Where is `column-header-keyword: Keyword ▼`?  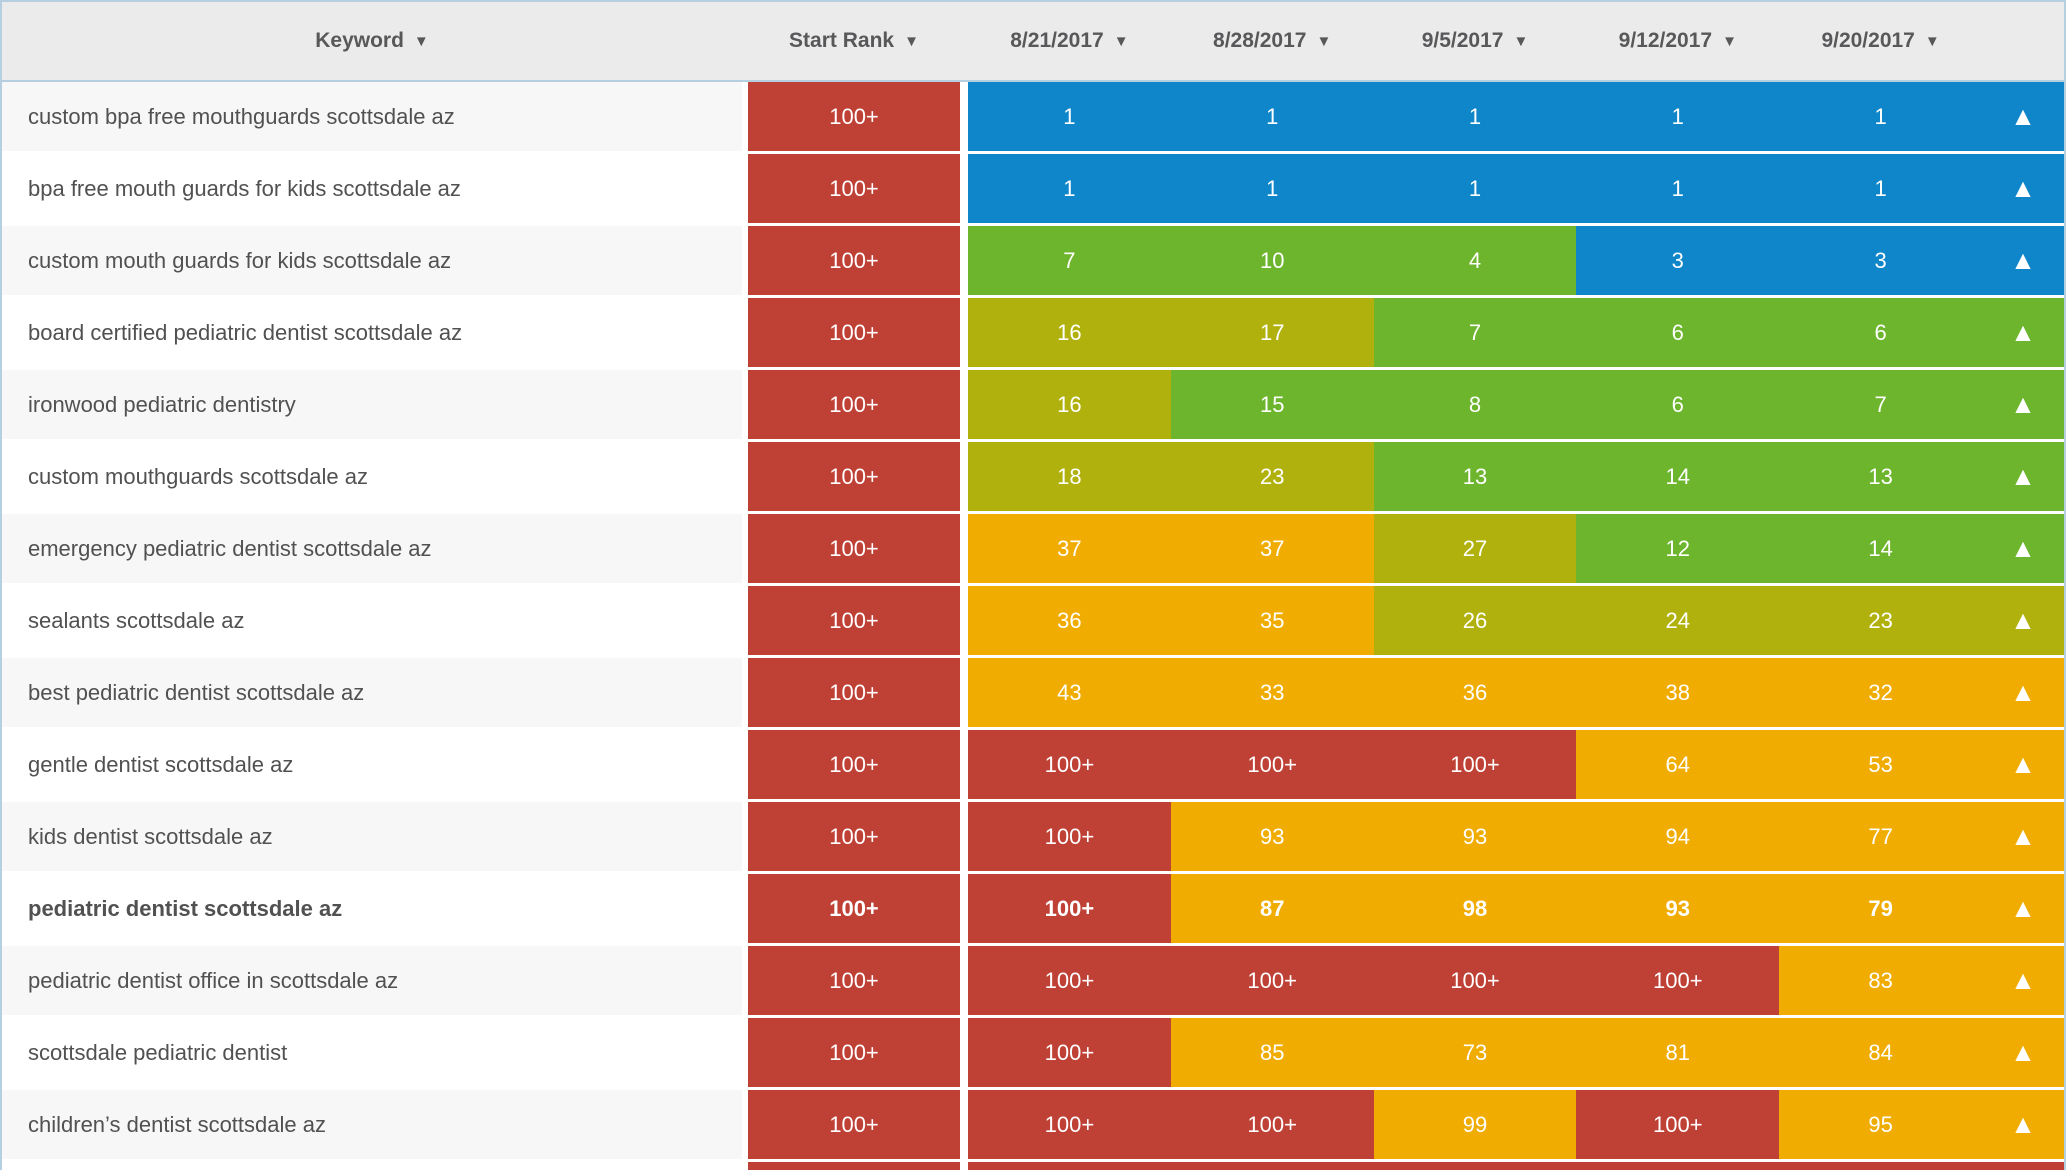 column-header-keyword: Keyword ▼ is located at coordinates (372, 41).